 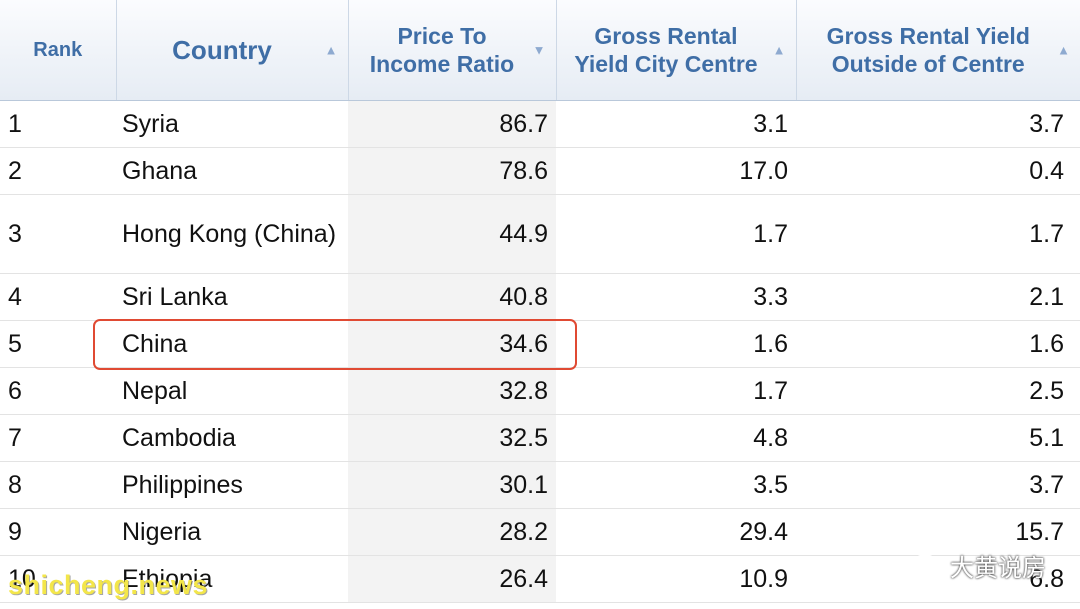 I want to click on cell-rank: 4, so click(x=58, y=297).